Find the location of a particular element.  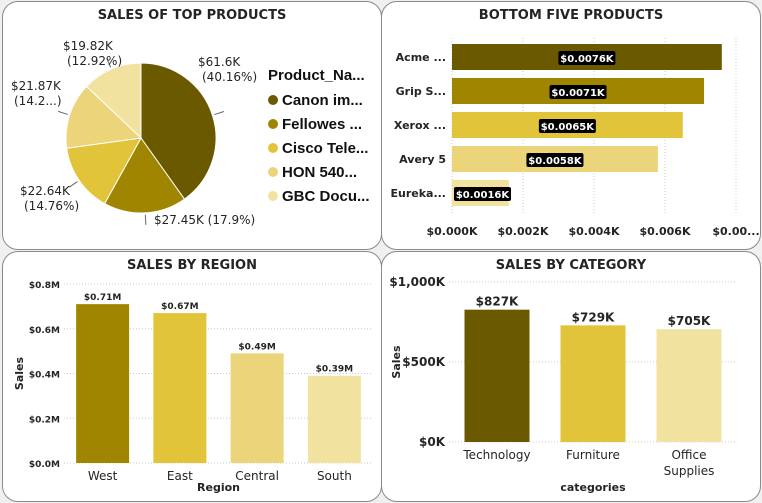

panel-title: SALES OF TOP PRODUCTS is located at coordinates (192, 15).